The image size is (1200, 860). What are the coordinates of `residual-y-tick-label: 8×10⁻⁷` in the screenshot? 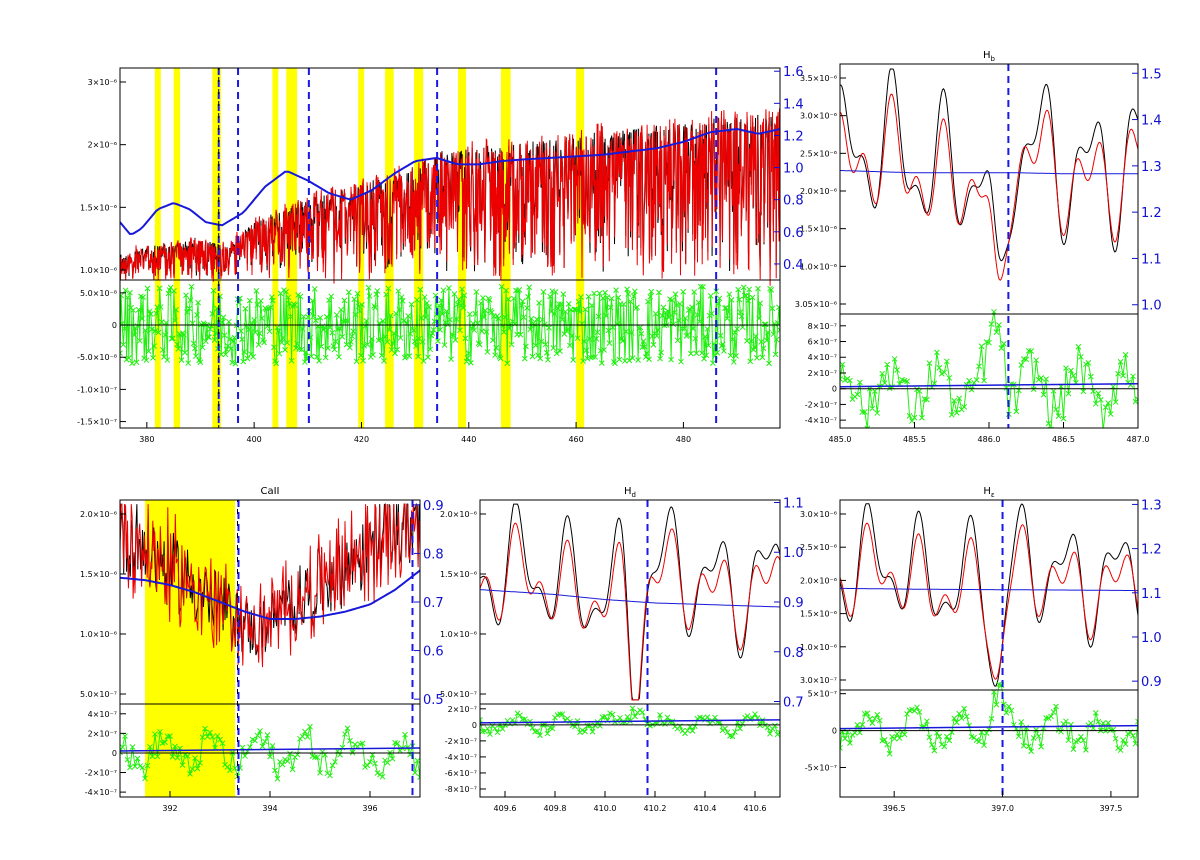 It's located at (822, 326).